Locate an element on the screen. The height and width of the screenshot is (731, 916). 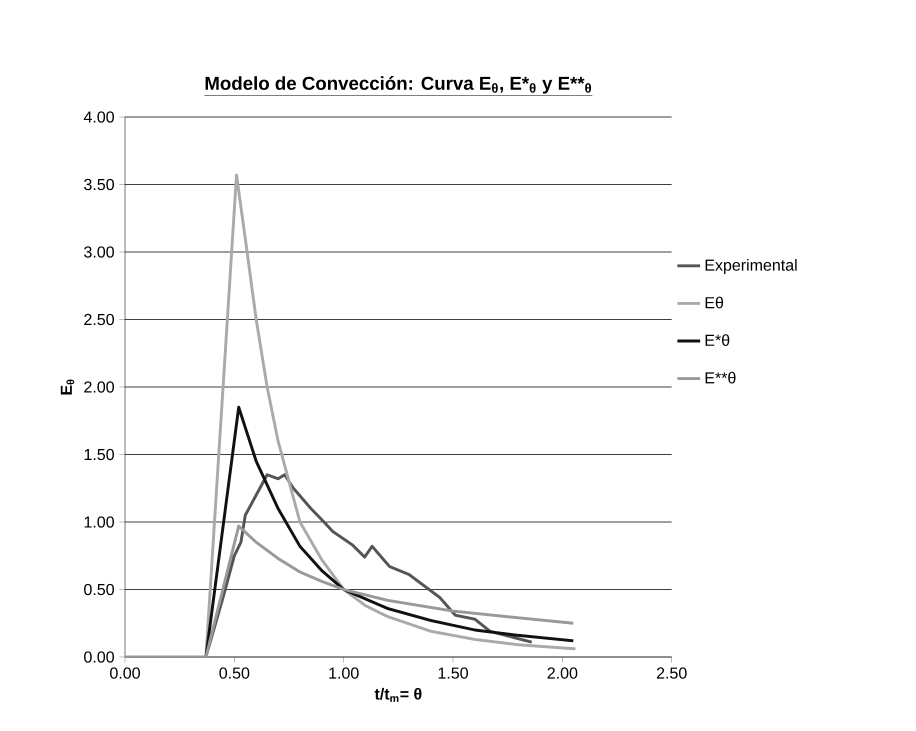
y-tick-label: 1.50 is located at coordinates (99, 454).